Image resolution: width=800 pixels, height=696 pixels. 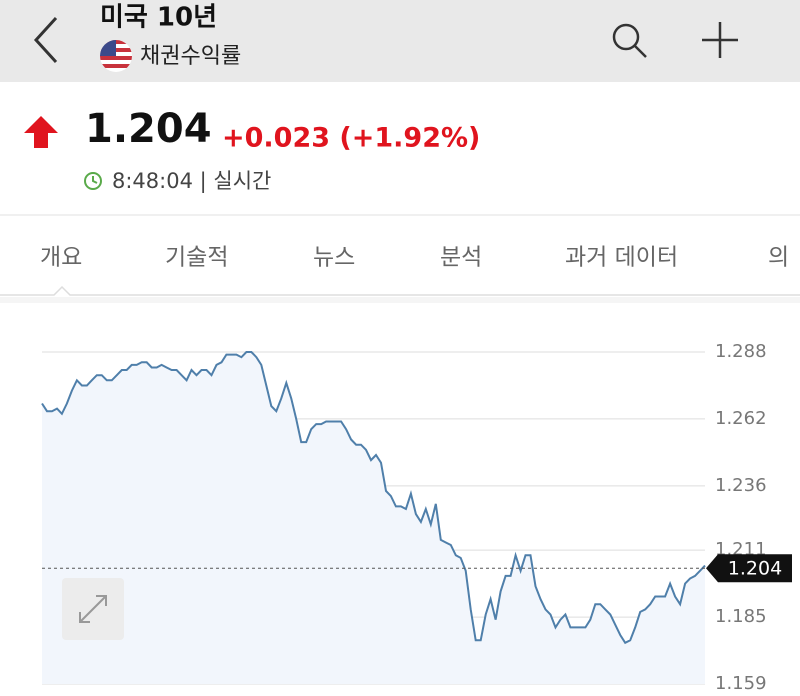 What do you see at coordinates (741, 683) in the screenshot?
I see `y-tick-label: 1.159` at bounding box center [741, 683].